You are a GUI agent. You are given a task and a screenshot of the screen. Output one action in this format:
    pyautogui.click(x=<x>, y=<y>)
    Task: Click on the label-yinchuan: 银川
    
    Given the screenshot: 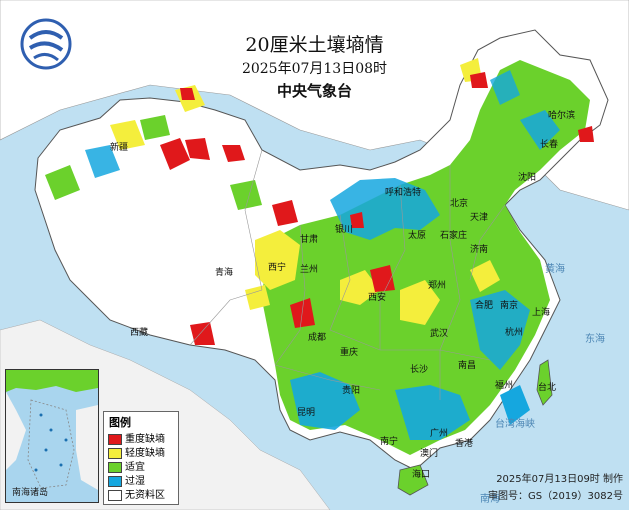 What is the action you would take?
    pyautogui.click(x=344, y=230)
    